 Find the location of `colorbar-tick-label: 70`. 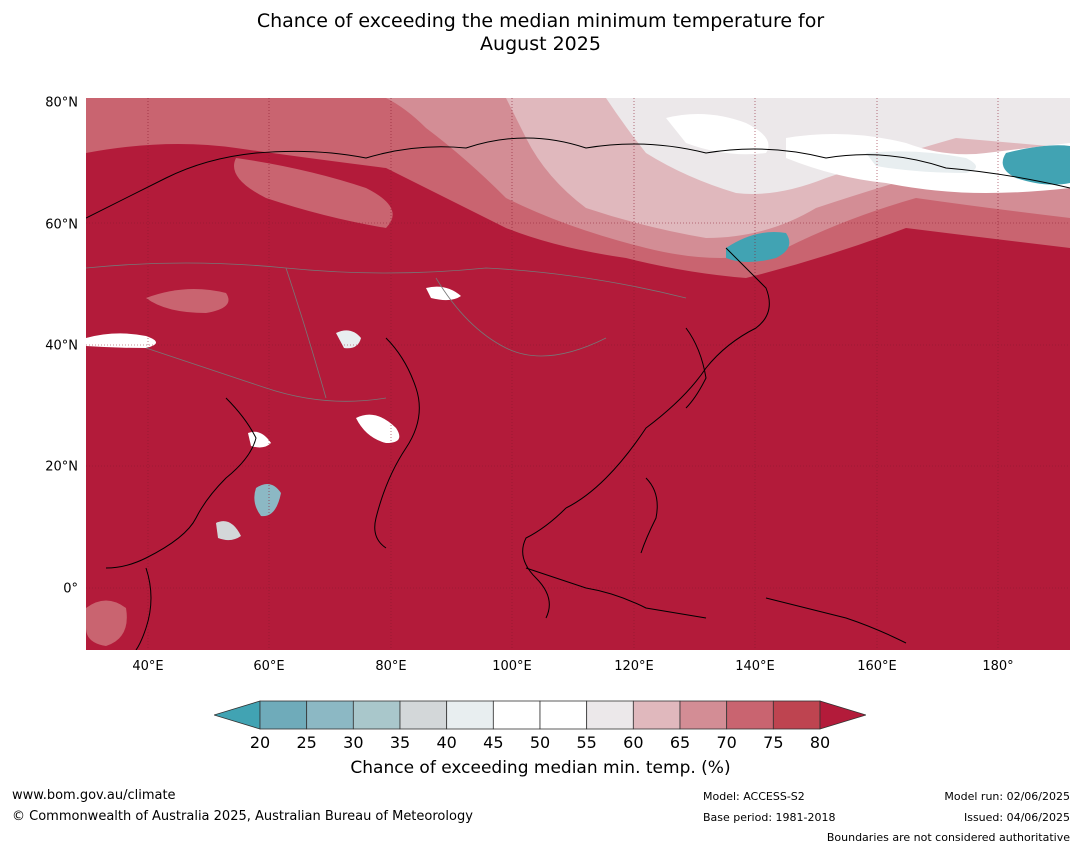

colorbar-tick-label: 70 is located at coordinates (726, 742).